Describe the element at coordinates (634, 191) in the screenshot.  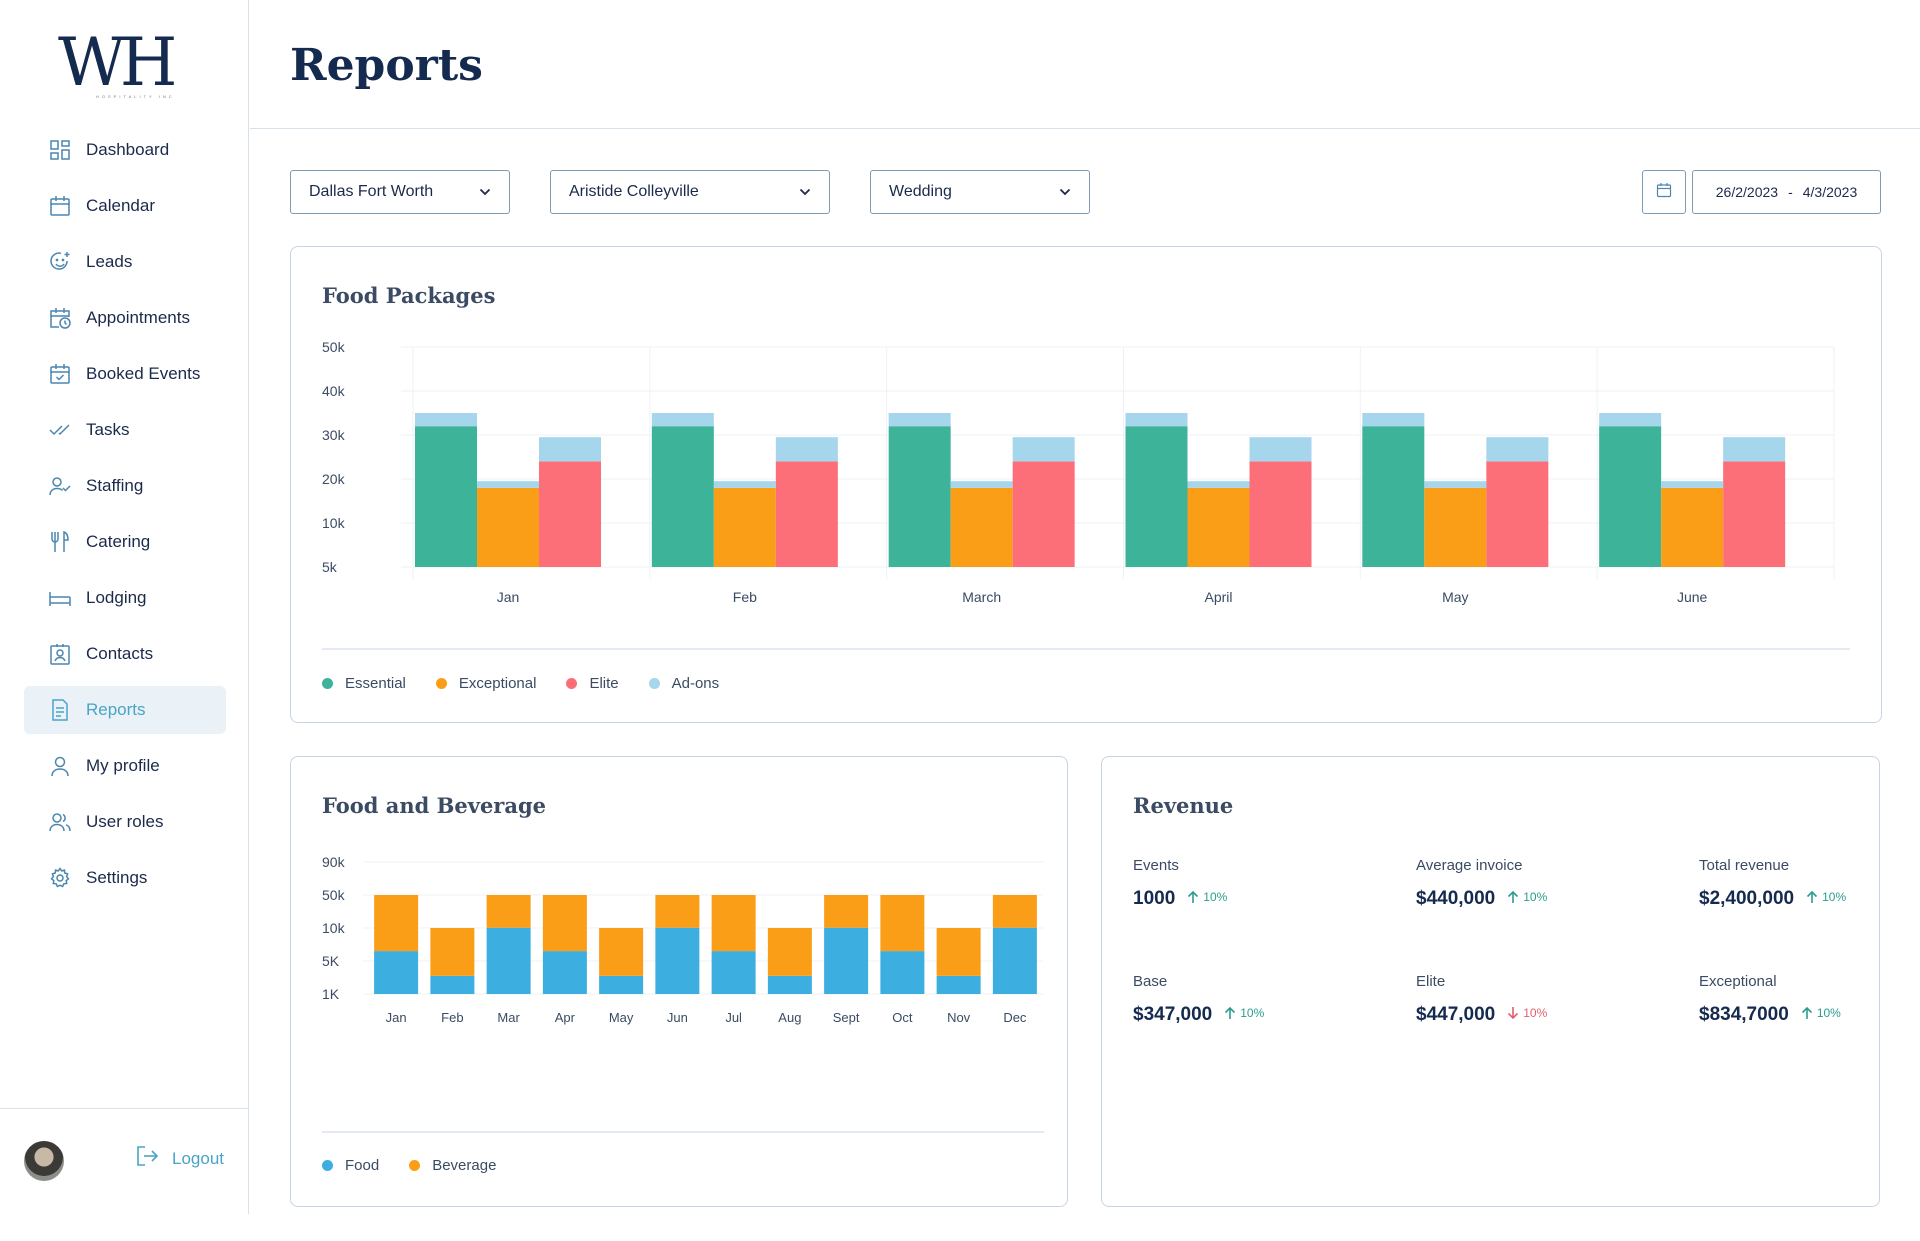
I see `venue-select-value: Aristide Colleyville` at that location.